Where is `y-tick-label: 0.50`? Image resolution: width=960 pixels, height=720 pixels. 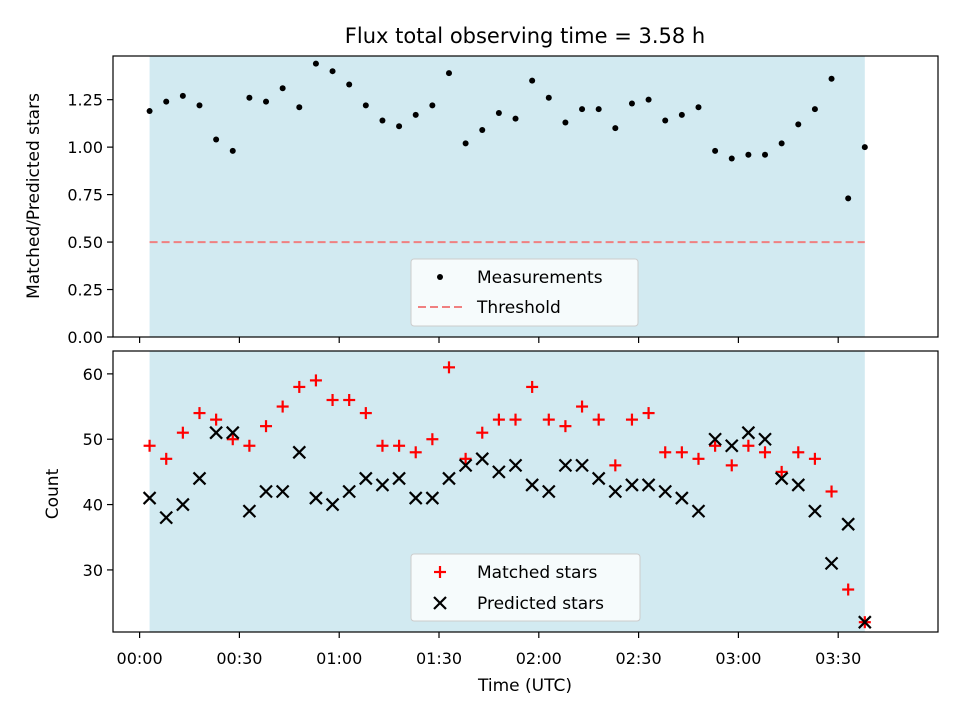
y-tick-label: 0.50 is located at coordinates (85, 242).